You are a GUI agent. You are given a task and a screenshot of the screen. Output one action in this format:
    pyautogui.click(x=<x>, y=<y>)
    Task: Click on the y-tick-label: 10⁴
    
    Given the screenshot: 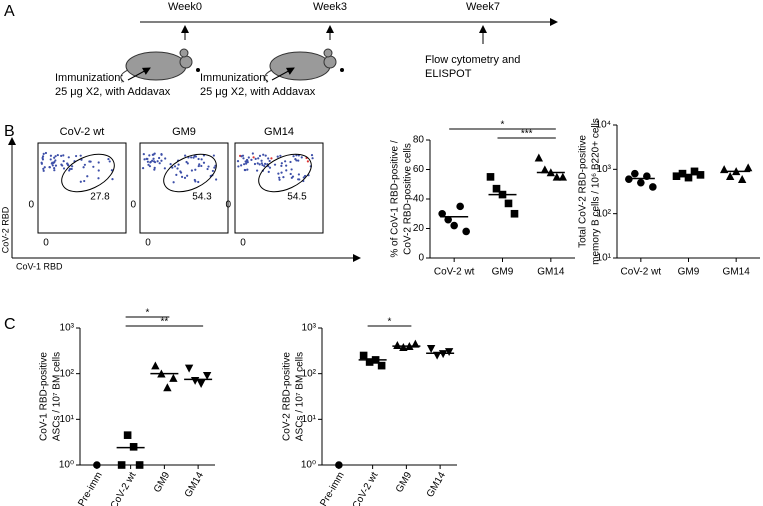 What is the action you would take?
    pyautogui.click(x=603, y=125)
    